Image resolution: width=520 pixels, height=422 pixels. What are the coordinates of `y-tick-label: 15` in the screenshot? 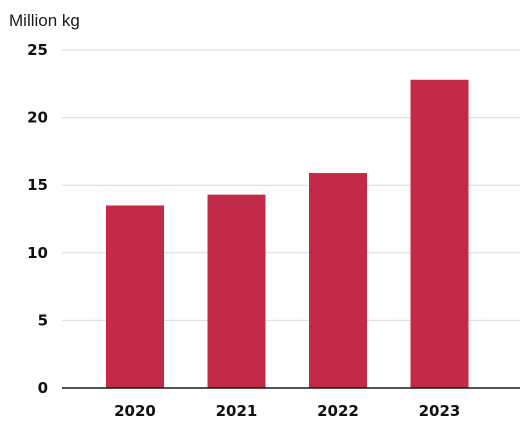 It's located at (37, 185).